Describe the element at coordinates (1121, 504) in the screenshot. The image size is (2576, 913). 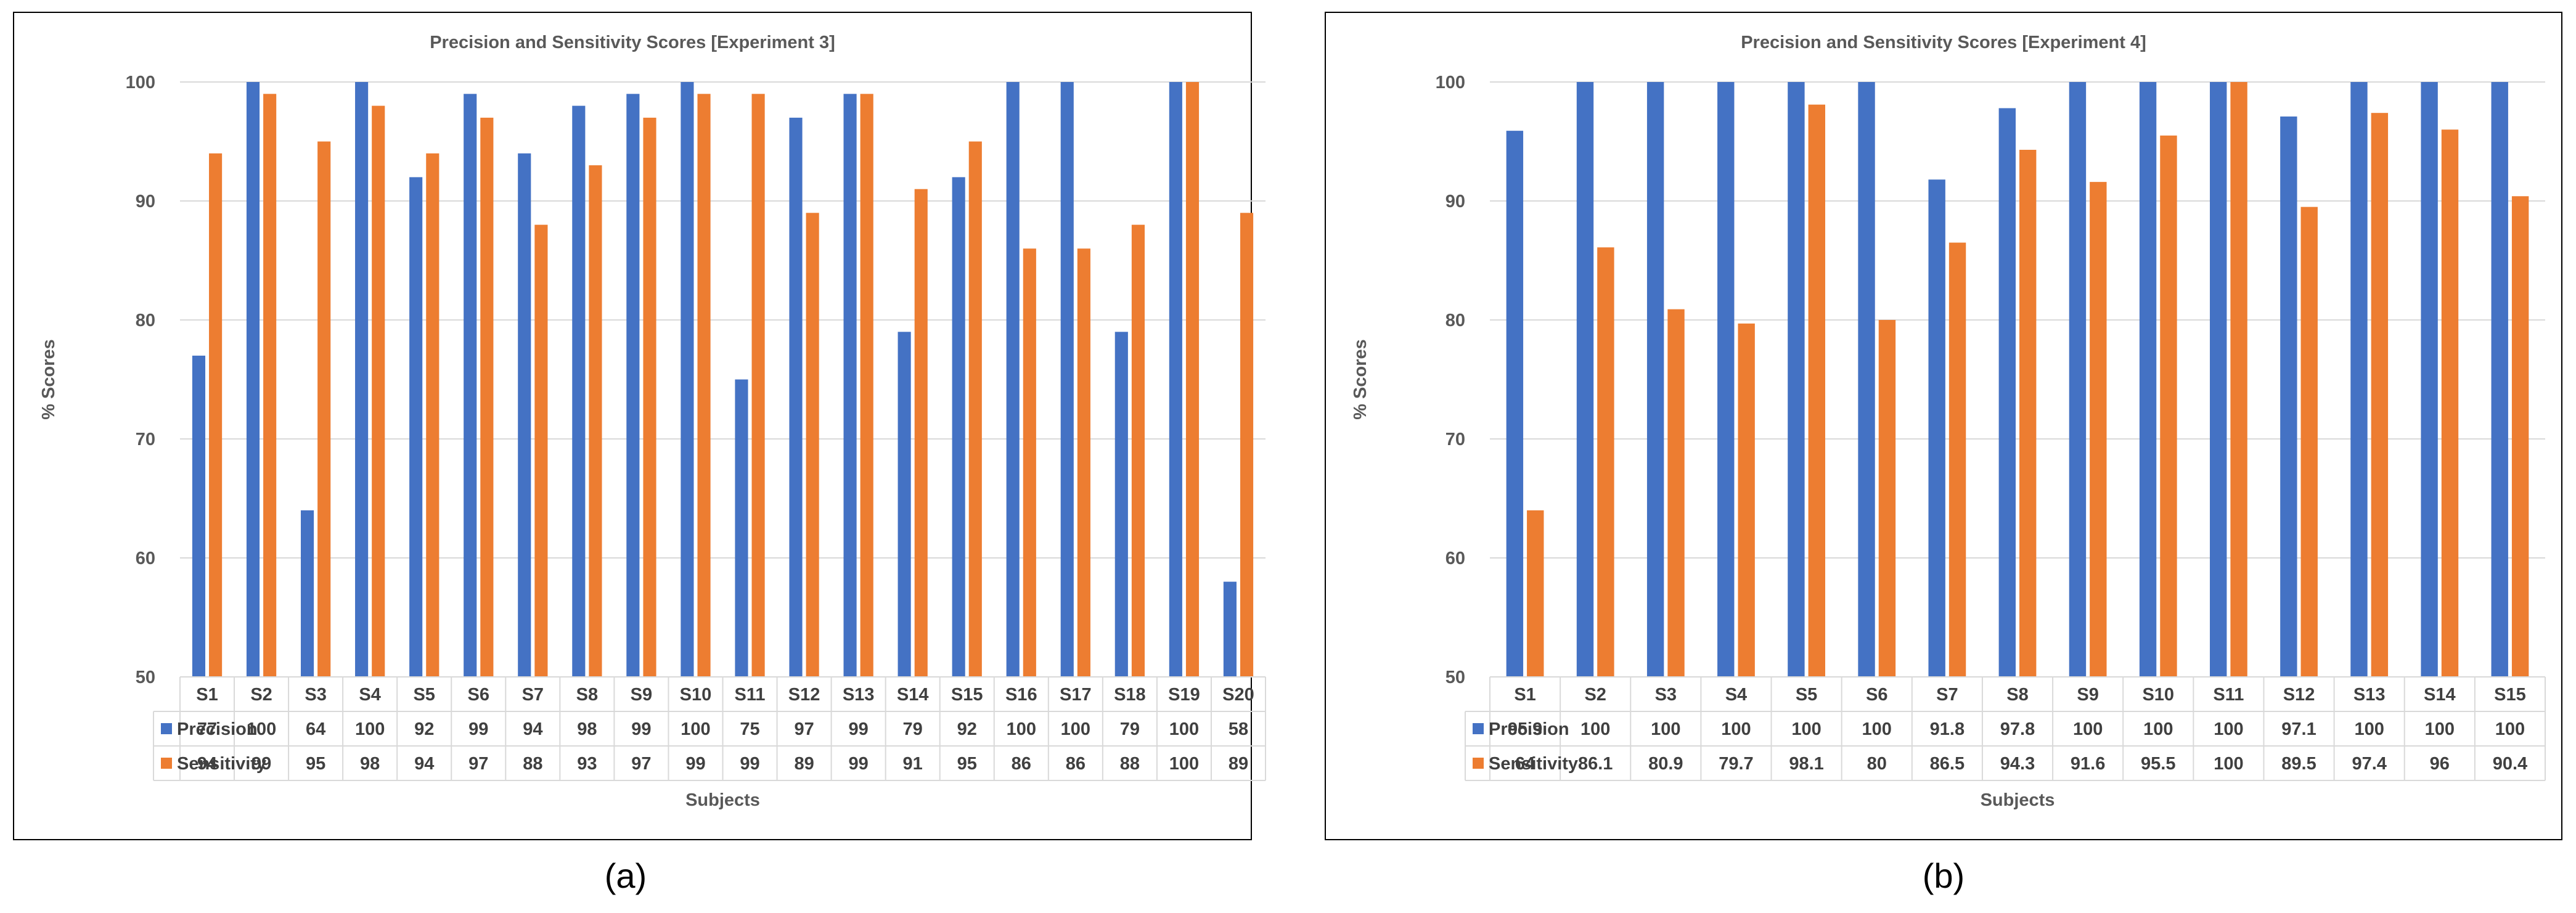
I see `precision-bar-s18` at that location.